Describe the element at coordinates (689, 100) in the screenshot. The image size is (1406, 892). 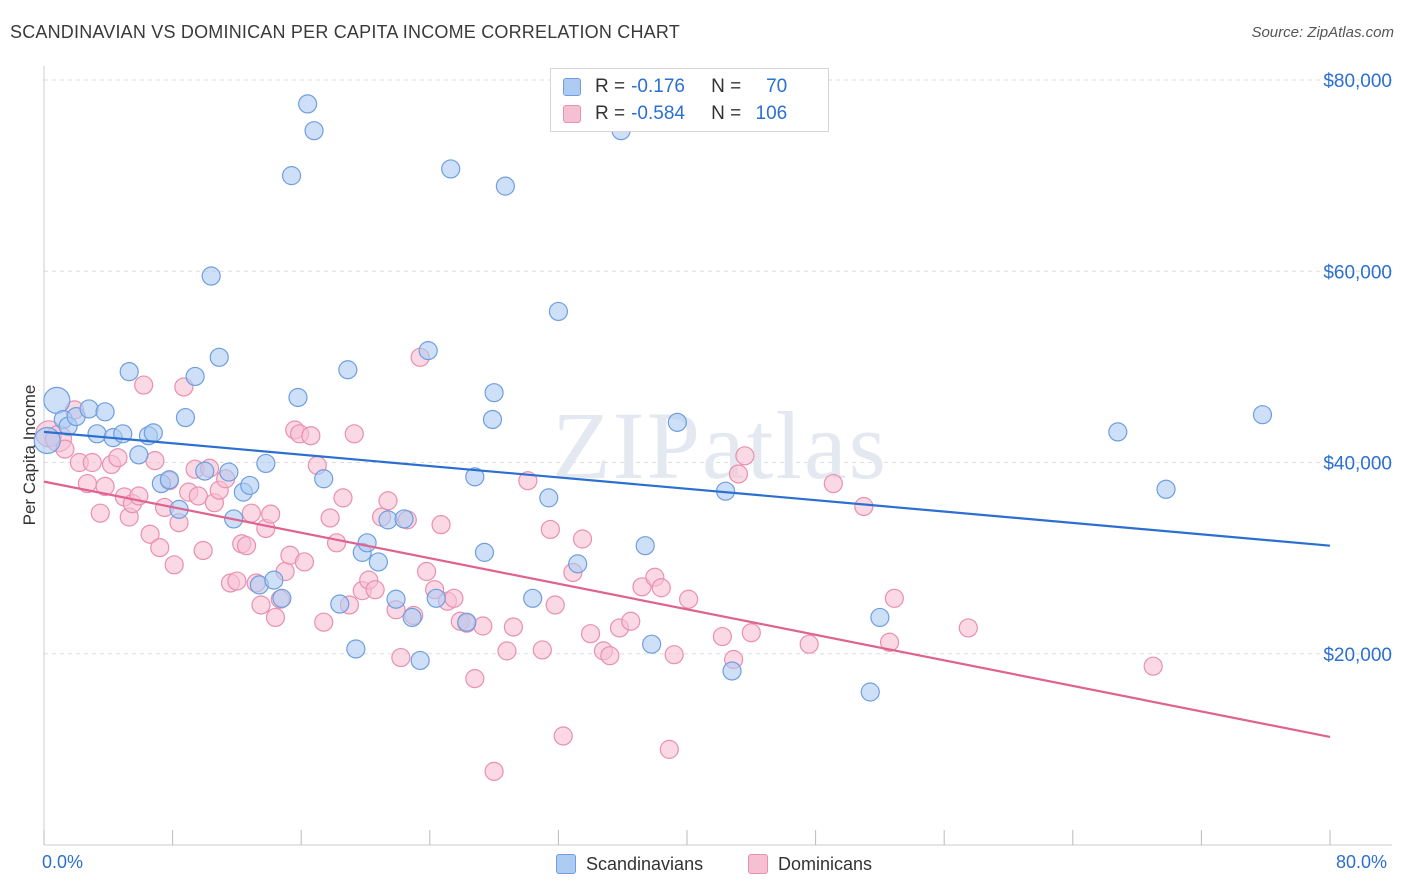
I see `stats-legend: R = -0.176 N = 70 R = -0.584 N = 106` at that location.